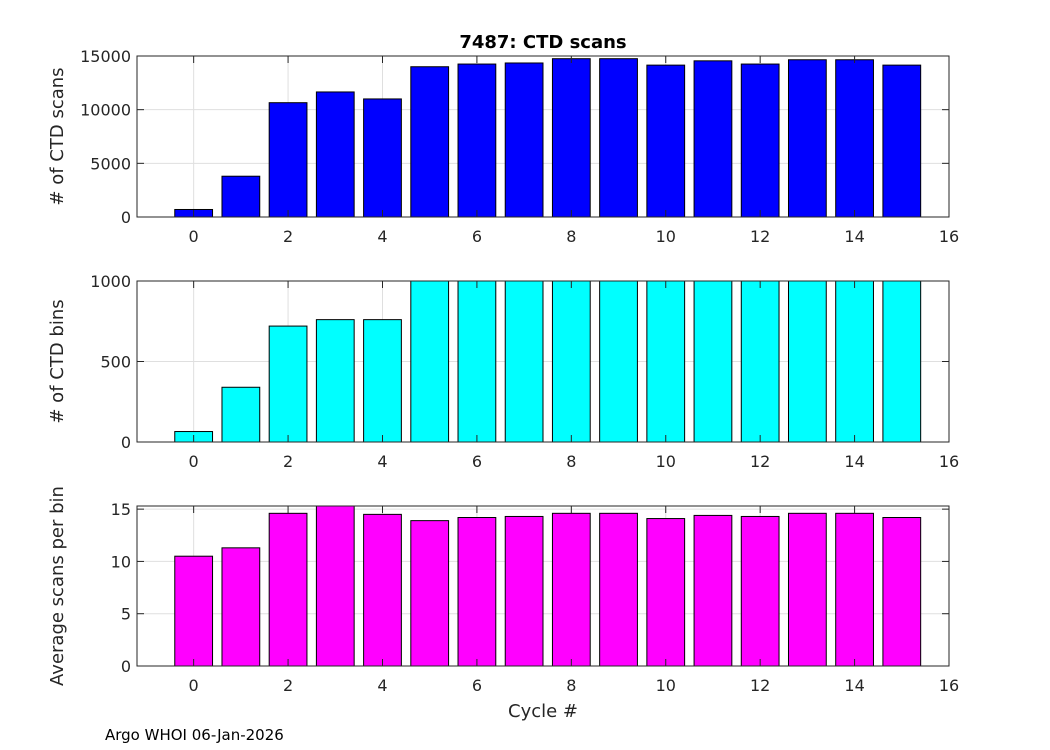 This screenshot has width=1050, height=750. What do you see at coordinates (121, 509) in the screenshot?
I see `y-tick-label: 15` at bounding box center [121, 509].